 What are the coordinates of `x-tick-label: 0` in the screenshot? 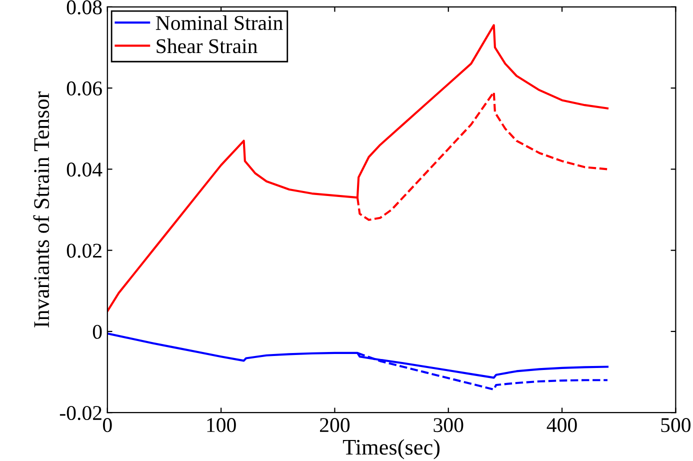 It's located at (107, 425).